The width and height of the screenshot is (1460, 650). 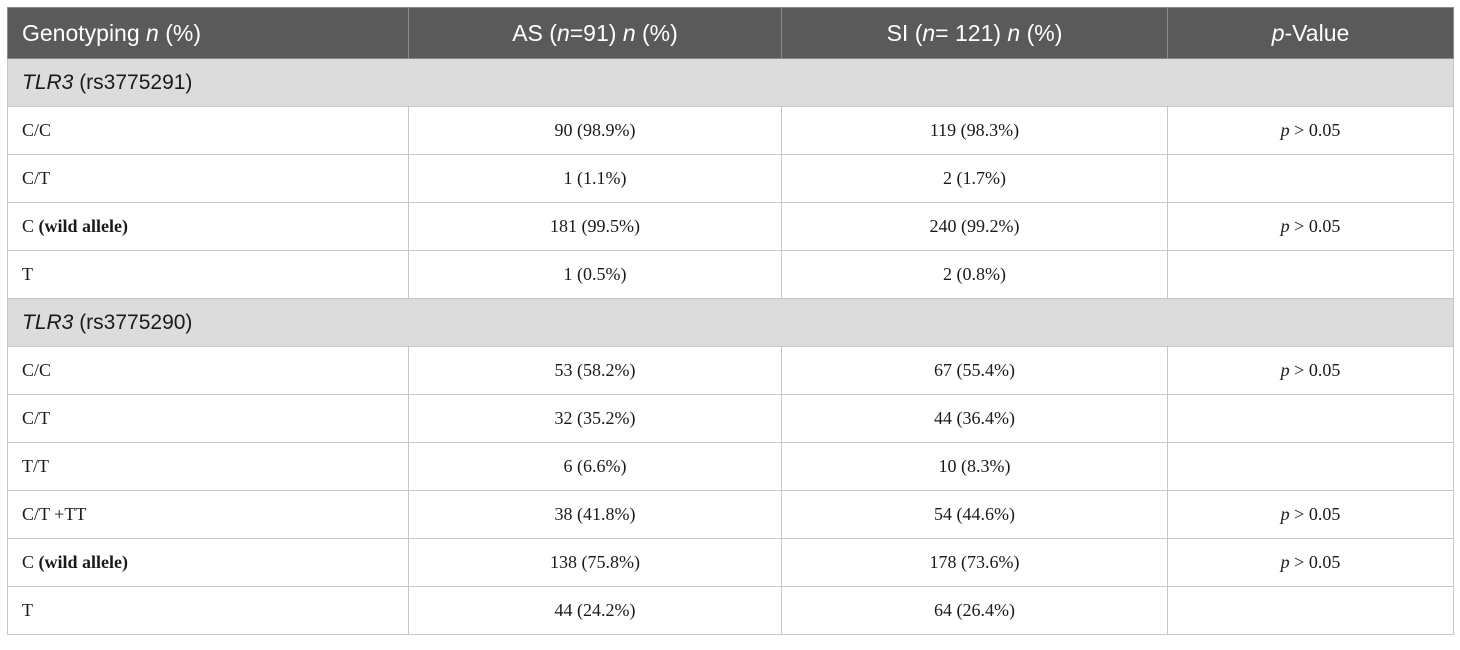 What do you see at coordinates (595, 610) in the screenshot?
I see `as-value: 44 (24.2%)` at bounding box center [595, 610].